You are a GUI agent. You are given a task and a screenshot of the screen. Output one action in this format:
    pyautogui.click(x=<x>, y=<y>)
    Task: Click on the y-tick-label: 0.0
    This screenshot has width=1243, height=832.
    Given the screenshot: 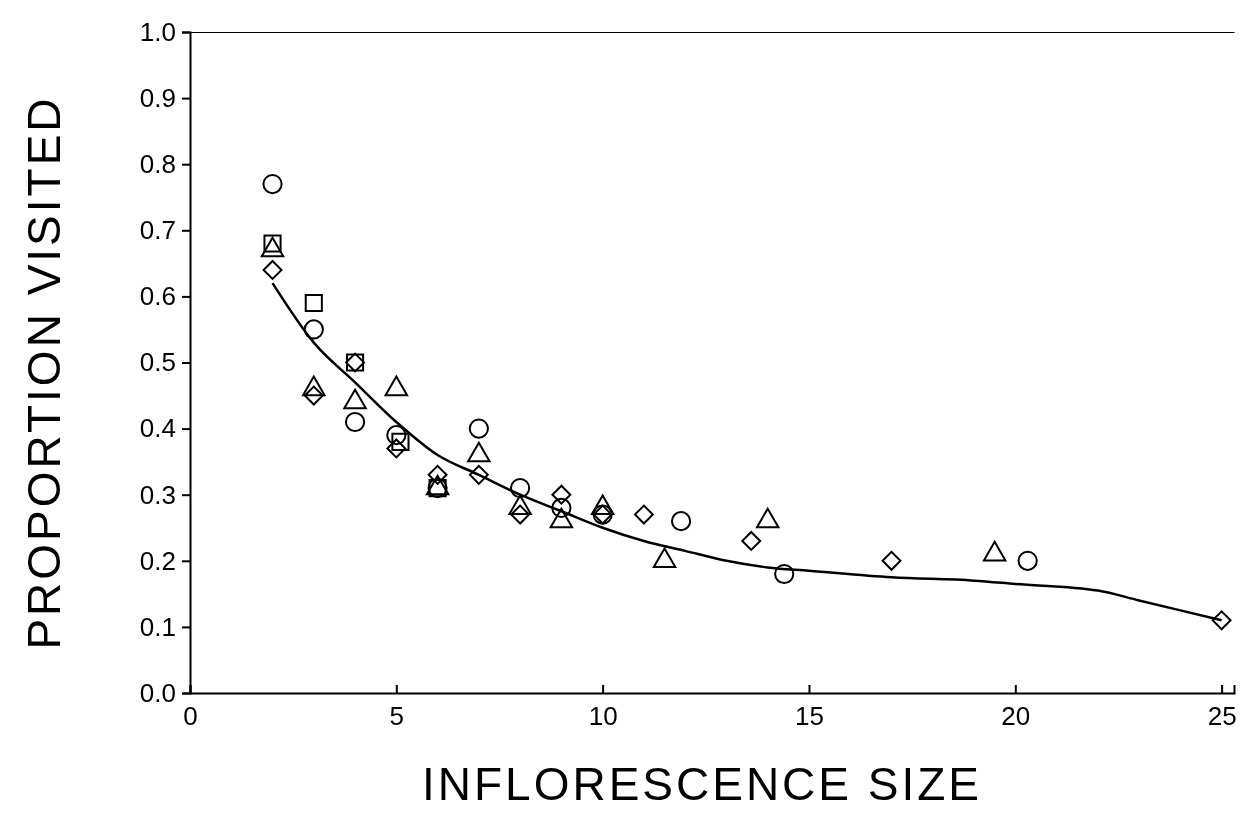 What is the action you would take?
    pyautogui.click(x=157, y=692)
    